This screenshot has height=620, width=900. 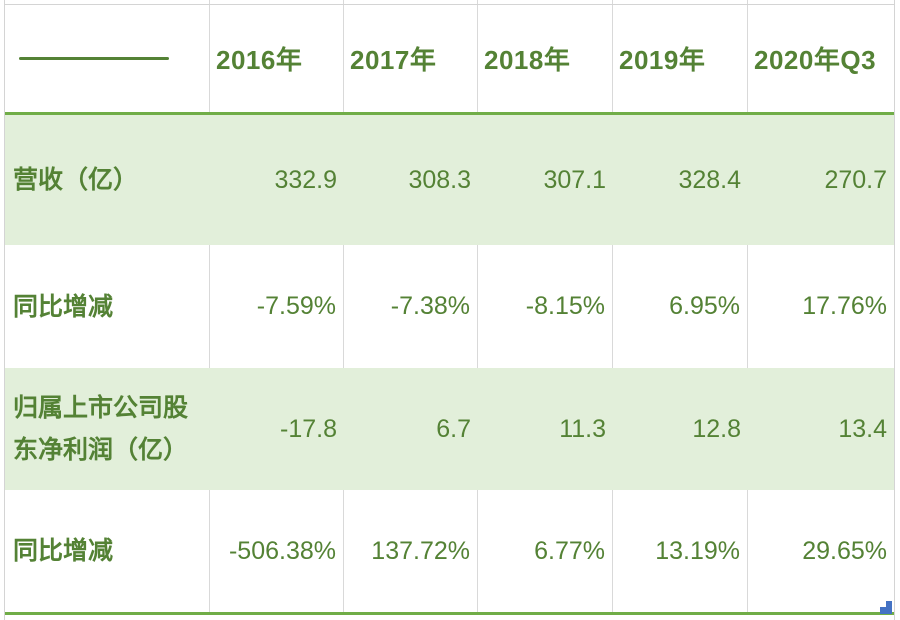 I want to click on table-bottom-rule, so click(x=449, y=613).